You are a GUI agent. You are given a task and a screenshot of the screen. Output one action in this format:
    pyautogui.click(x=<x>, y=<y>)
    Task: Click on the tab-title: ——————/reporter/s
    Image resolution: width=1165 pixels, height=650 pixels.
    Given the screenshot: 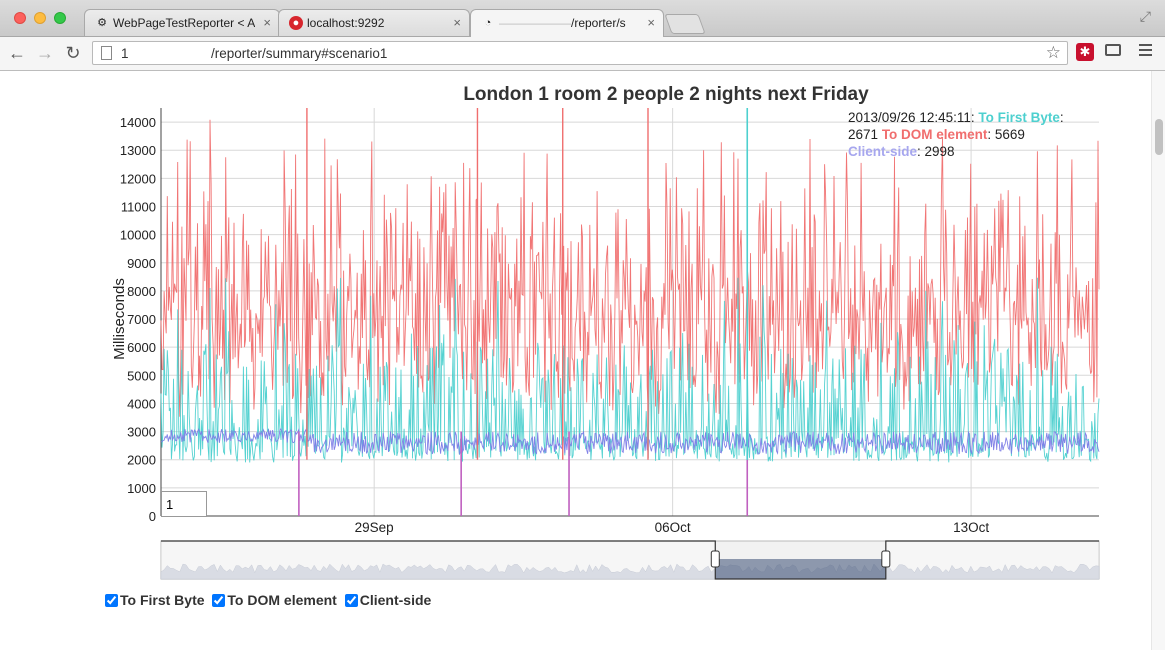 What is the action you would take?
    pyautogui.click(x=562, y=23)
    